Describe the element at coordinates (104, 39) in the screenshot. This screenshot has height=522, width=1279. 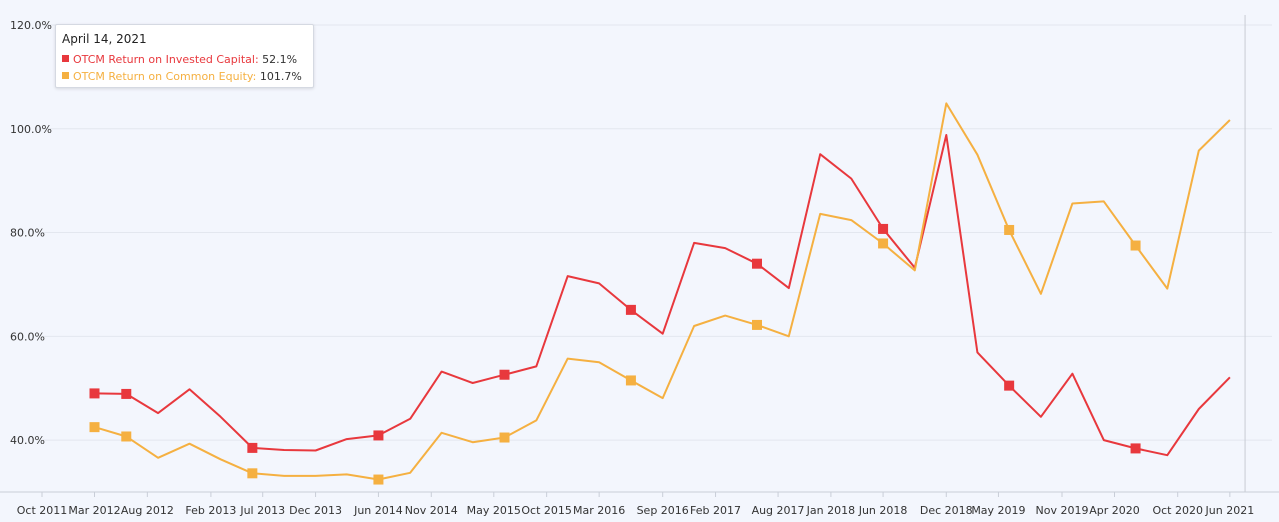
I see `tooltip-date: April 14, 2021` at that location.